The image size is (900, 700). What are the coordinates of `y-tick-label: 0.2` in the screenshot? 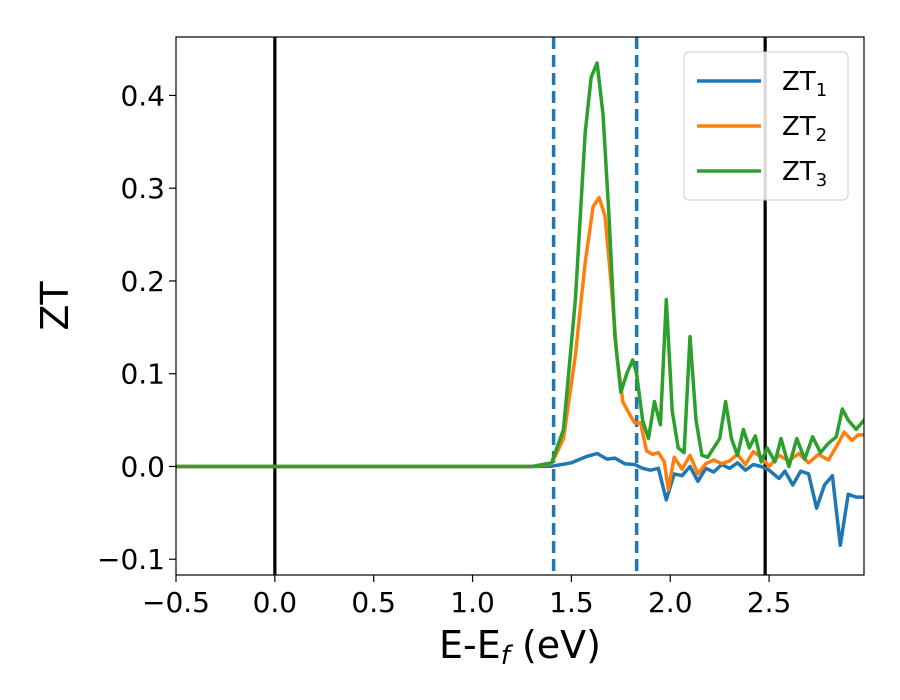 It's located at (142, 281).